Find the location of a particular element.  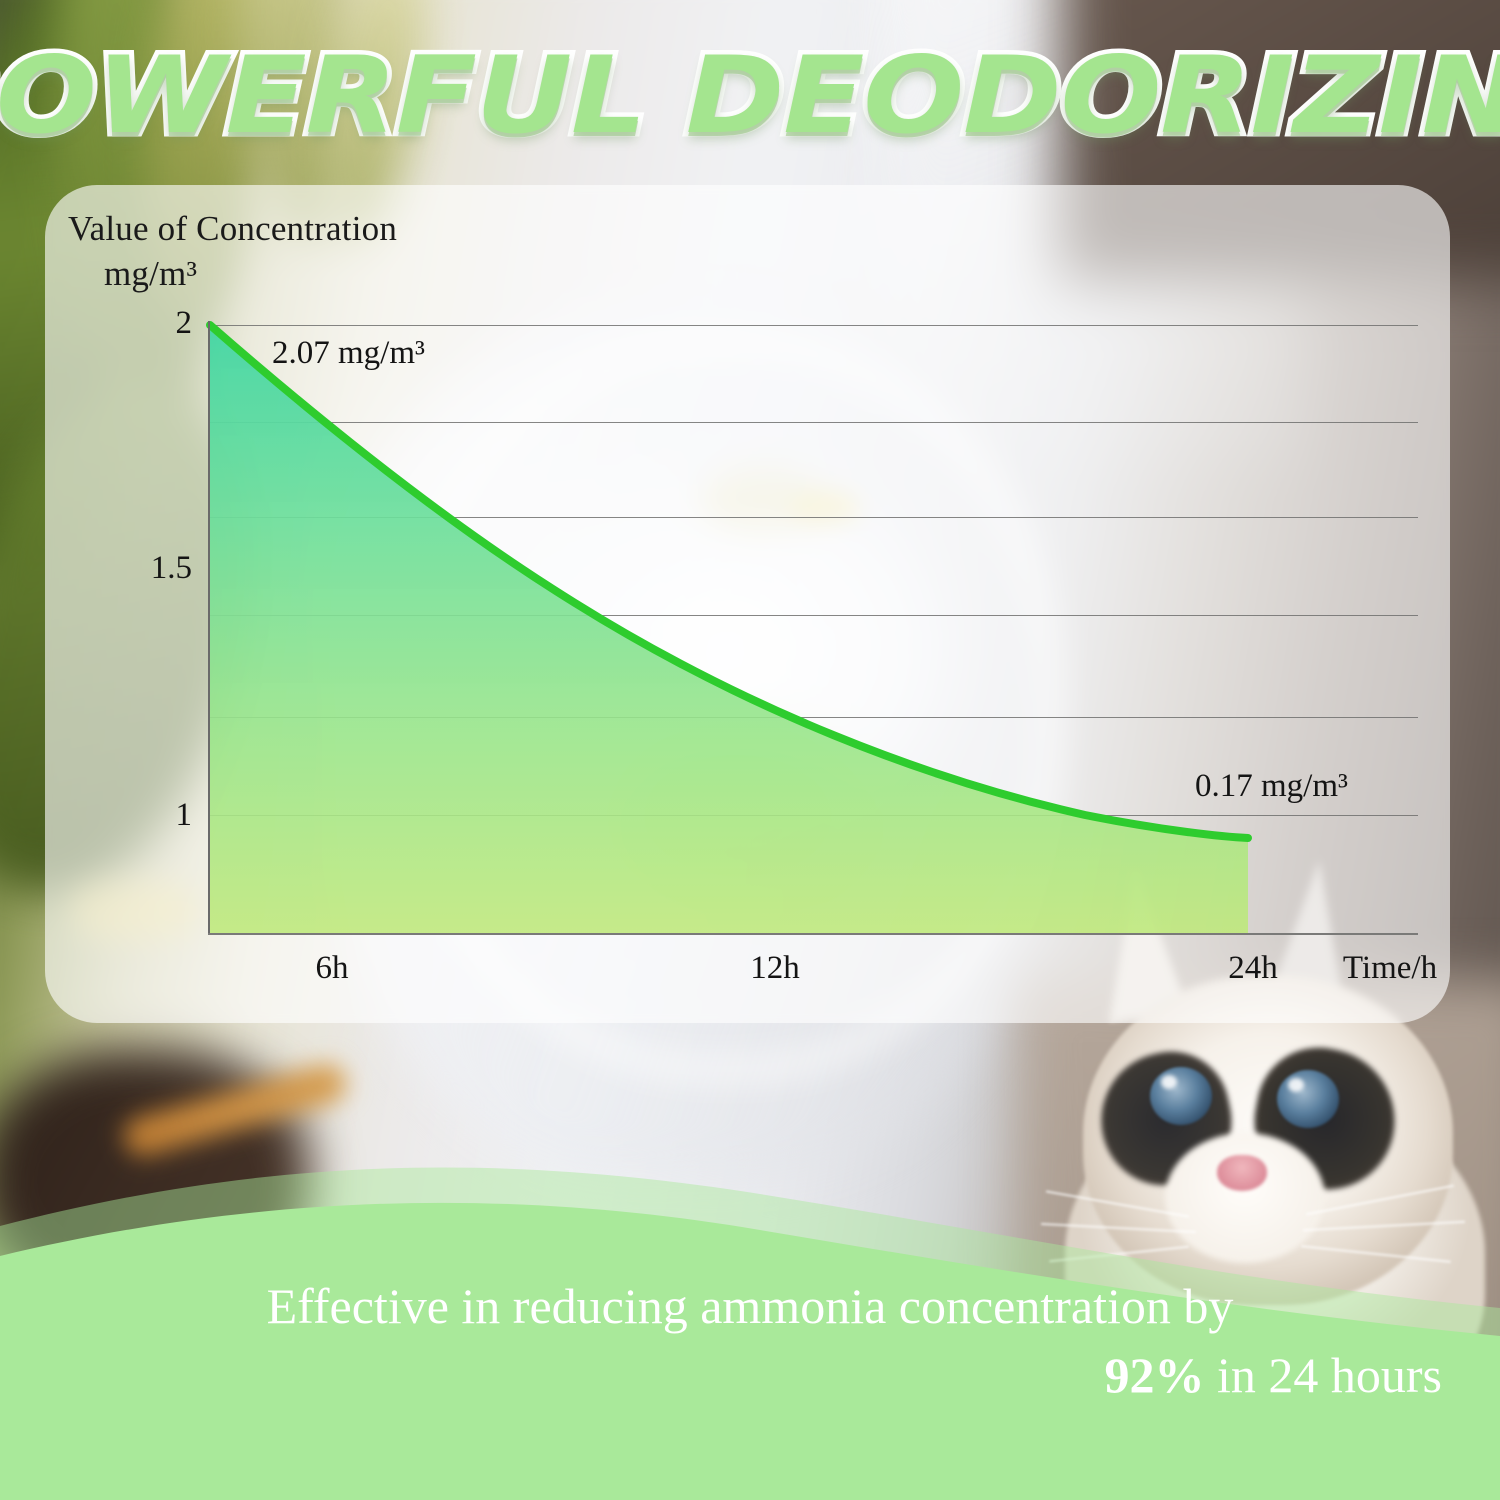

footer-percent: 92% is located at coordinates (1154, 1375).